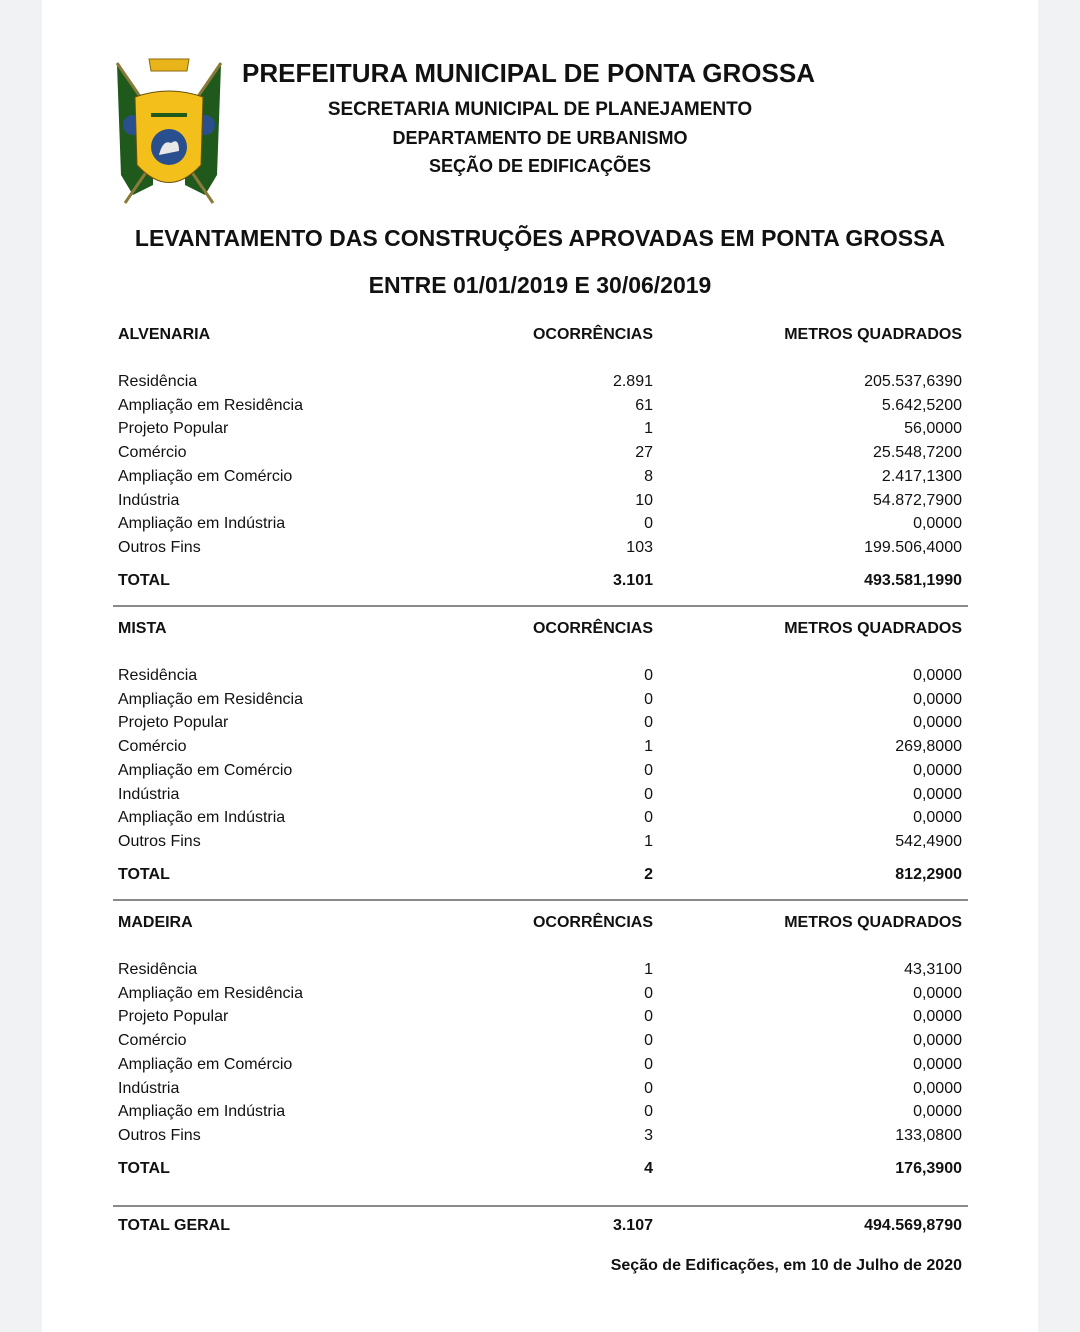  I want to click on row-occurrences: 2.891, so click(632, 381).